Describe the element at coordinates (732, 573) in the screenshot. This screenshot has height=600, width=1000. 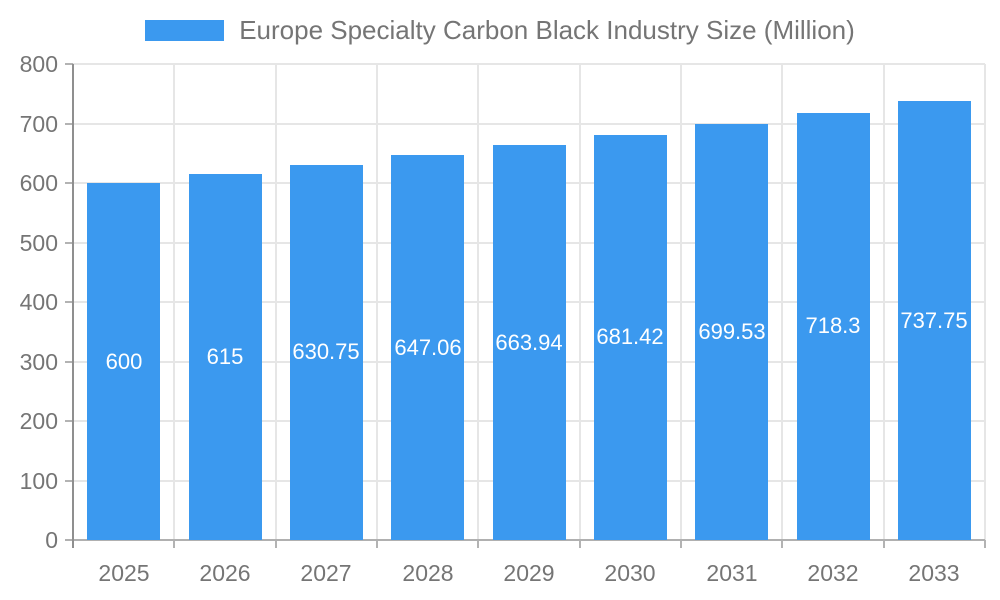
I see `x-axis-tick-label: 2031` at that location.